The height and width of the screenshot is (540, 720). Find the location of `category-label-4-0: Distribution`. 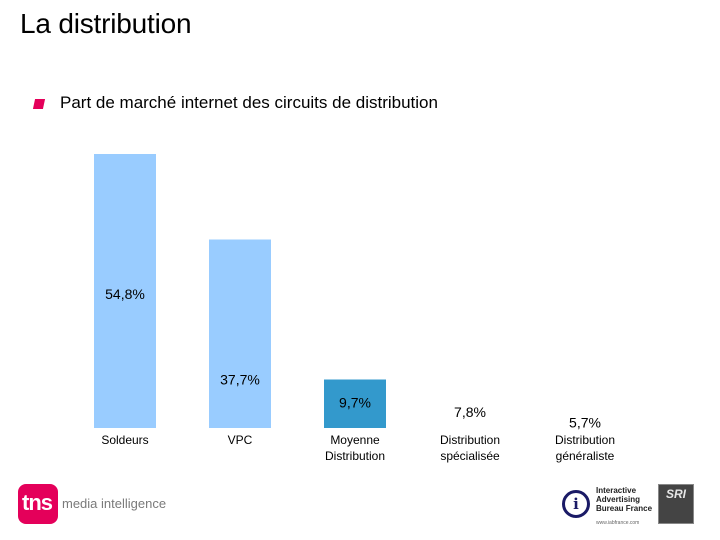

category-label-4-0: Distribution is located at coordinates (585, 440).